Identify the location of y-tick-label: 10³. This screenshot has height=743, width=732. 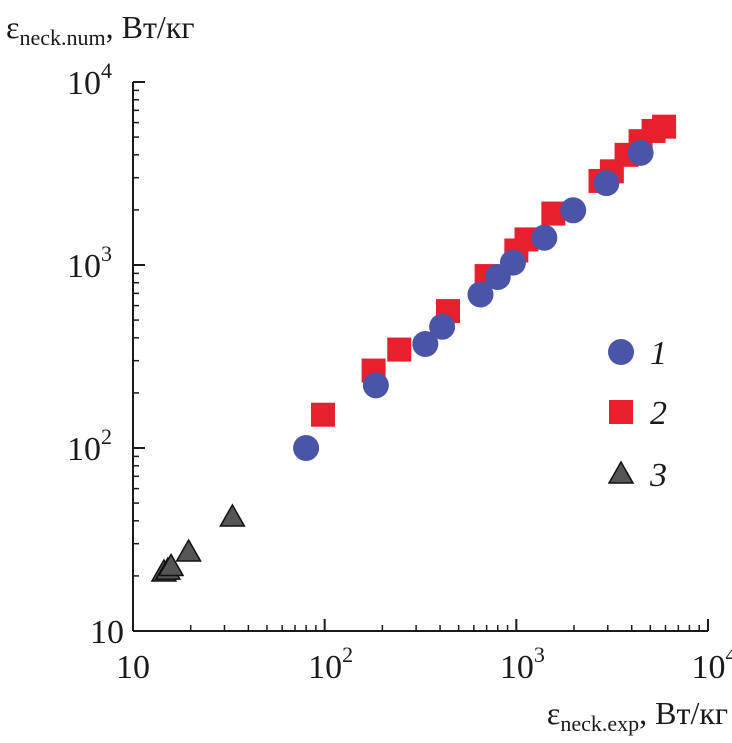
(89, 263).